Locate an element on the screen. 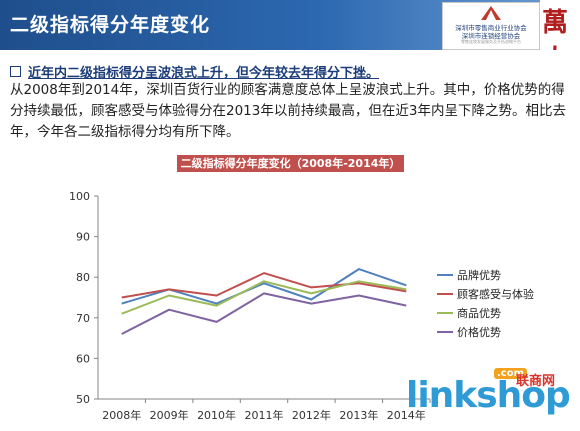  partner-logo: 萬人 is located at coordinates (560, 25).